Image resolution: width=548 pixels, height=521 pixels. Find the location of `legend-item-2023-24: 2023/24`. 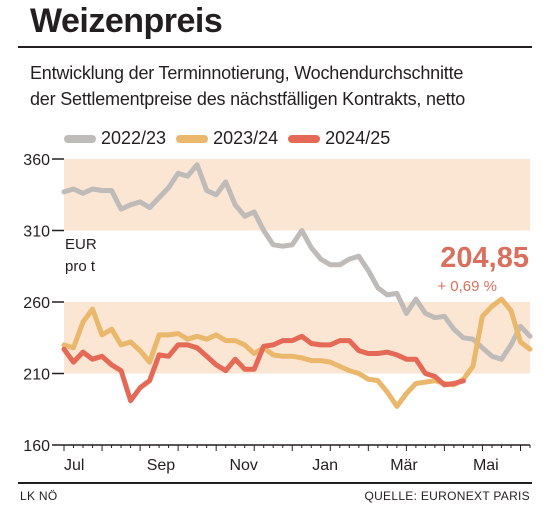

legend-item-2023-24: 2023/24 is located at coordinates (227, 138).